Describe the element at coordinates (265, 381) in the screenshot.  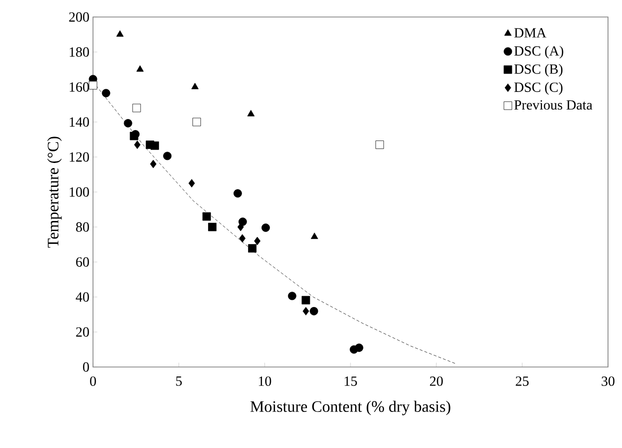
I see `x-tick-label: 10` at that location.